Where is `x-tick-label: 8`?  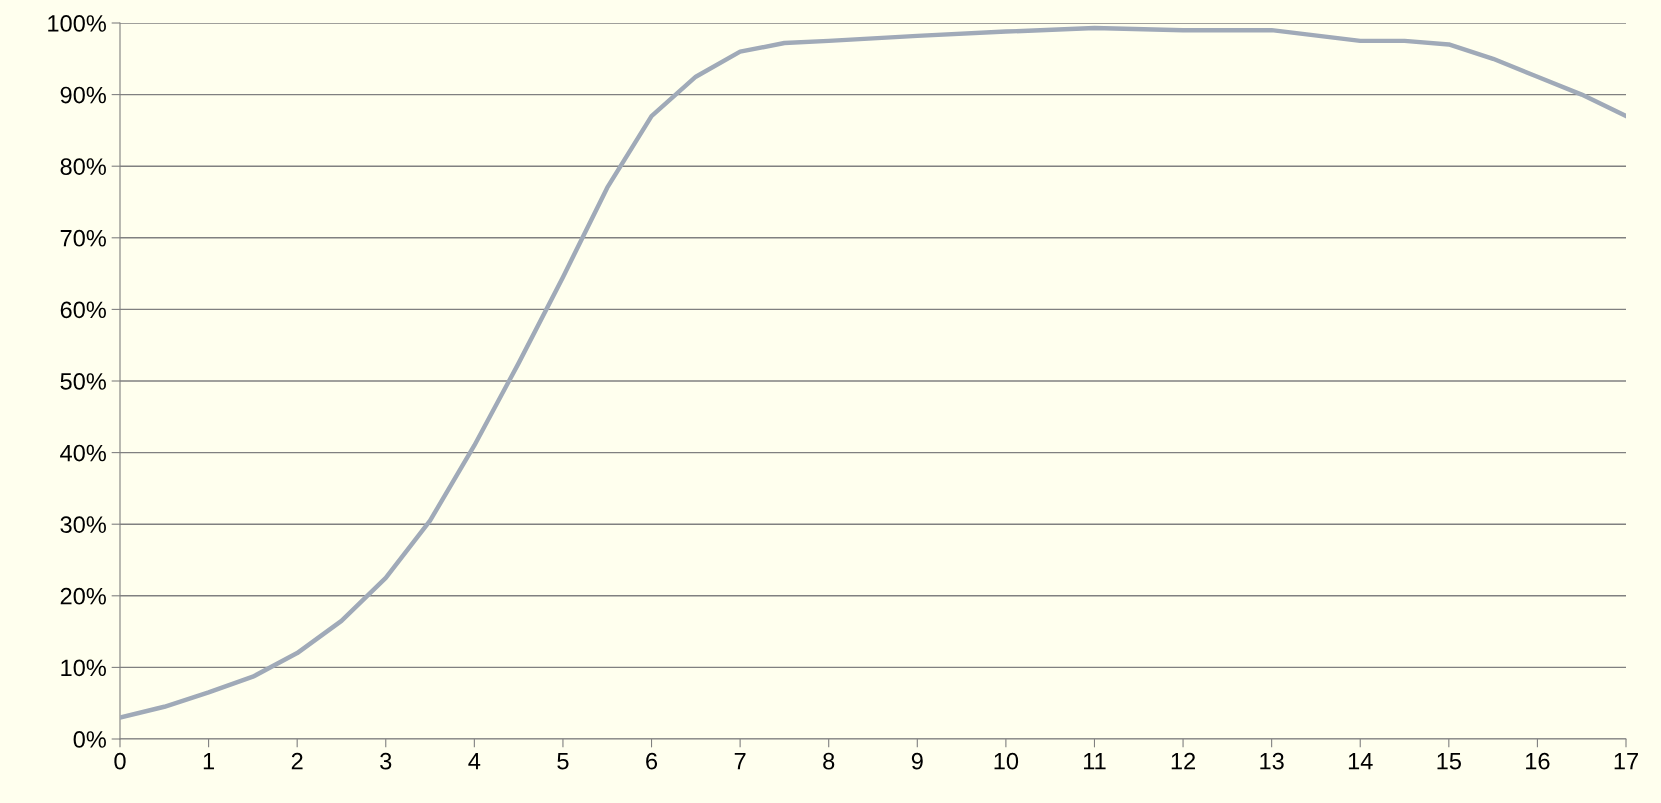 x-tick-label: 8 is located at coordinates (829, 761).